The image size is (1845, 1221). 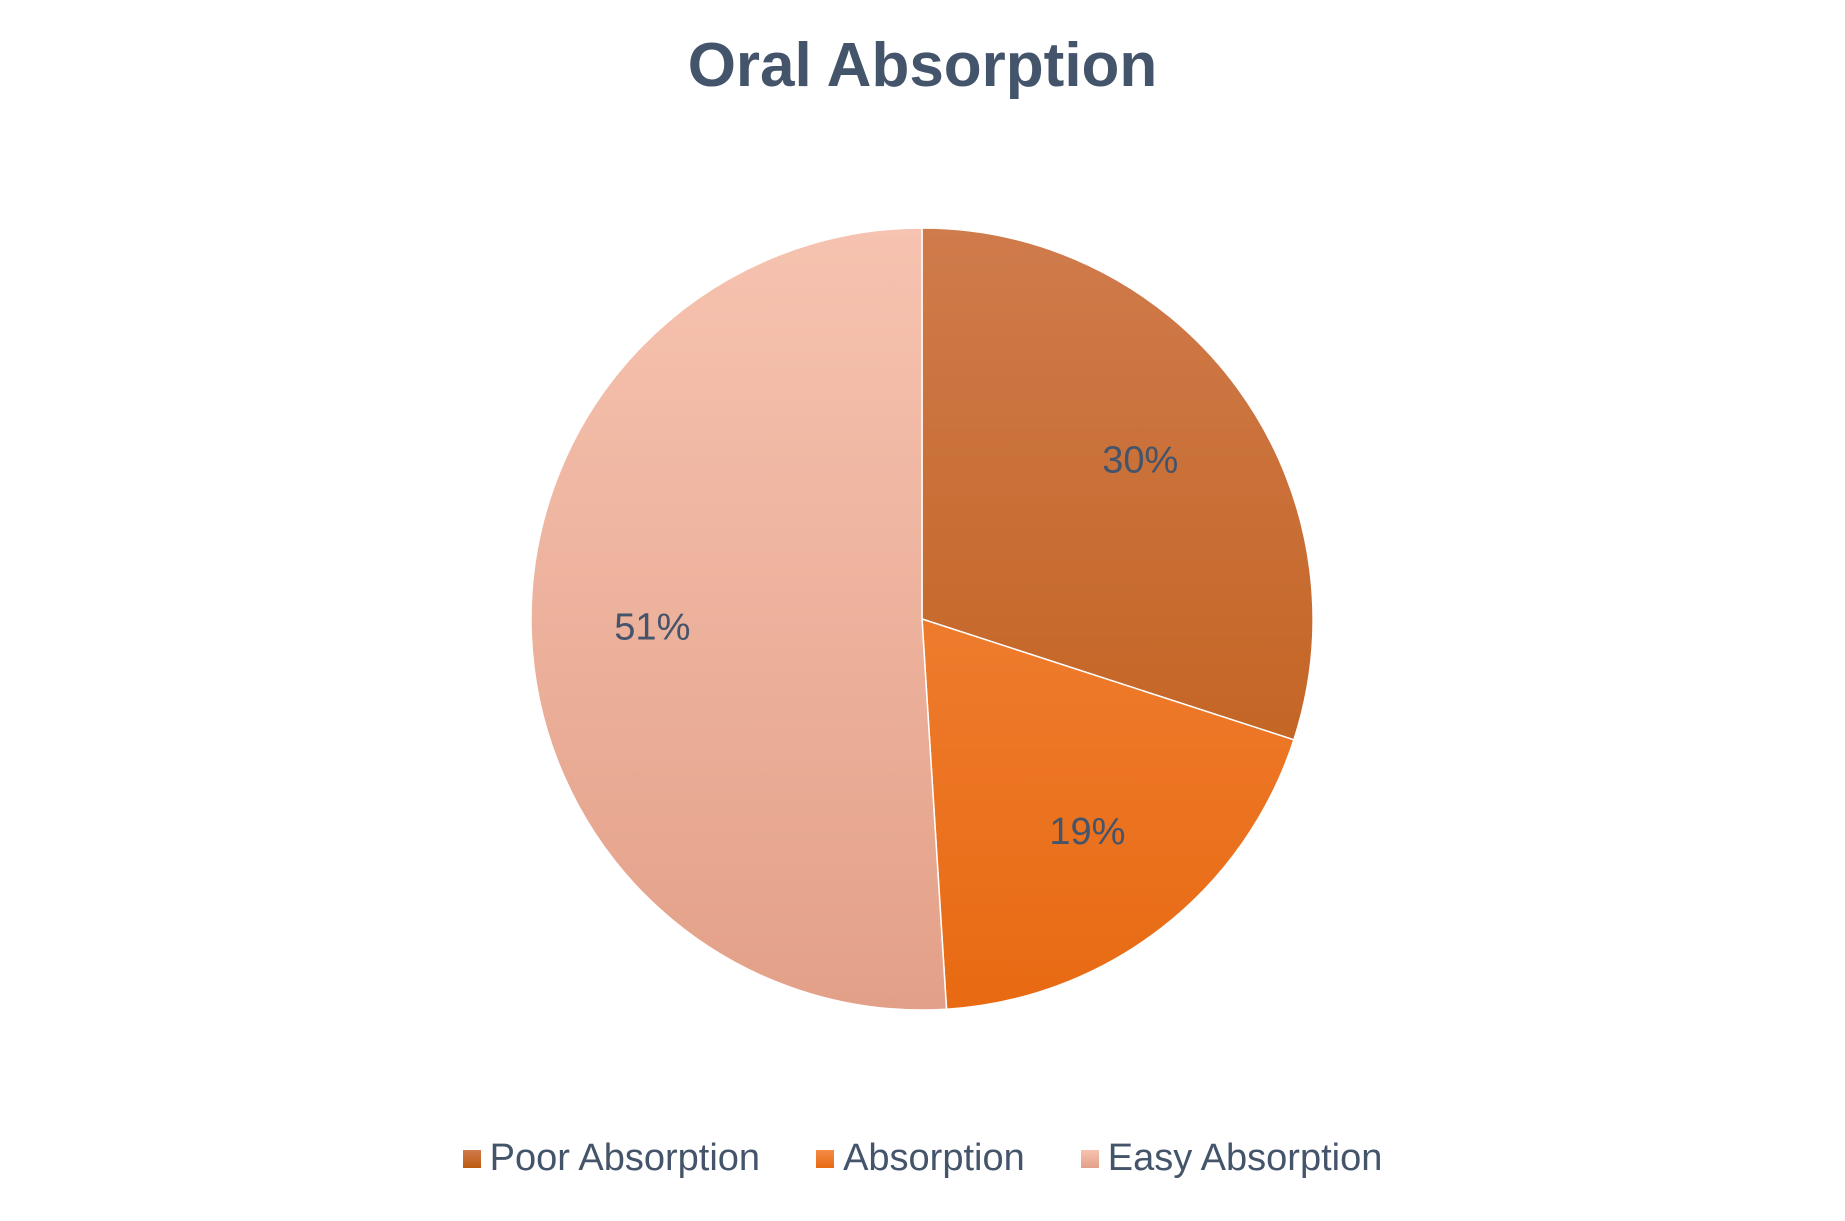 I want to click on pie-slice-easy-absorption, so click(x=739, y=619).